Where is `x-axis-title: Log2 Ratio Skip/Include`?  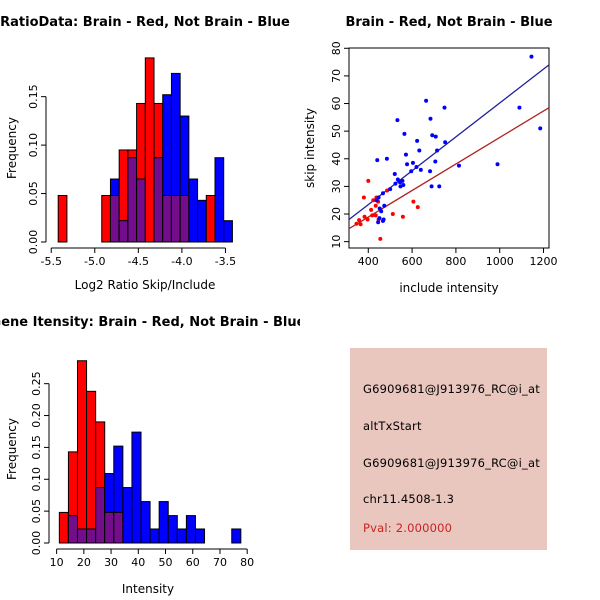
x-axis-title: Log2 Ratio Skip/Include is located at coordinates (145, 285).